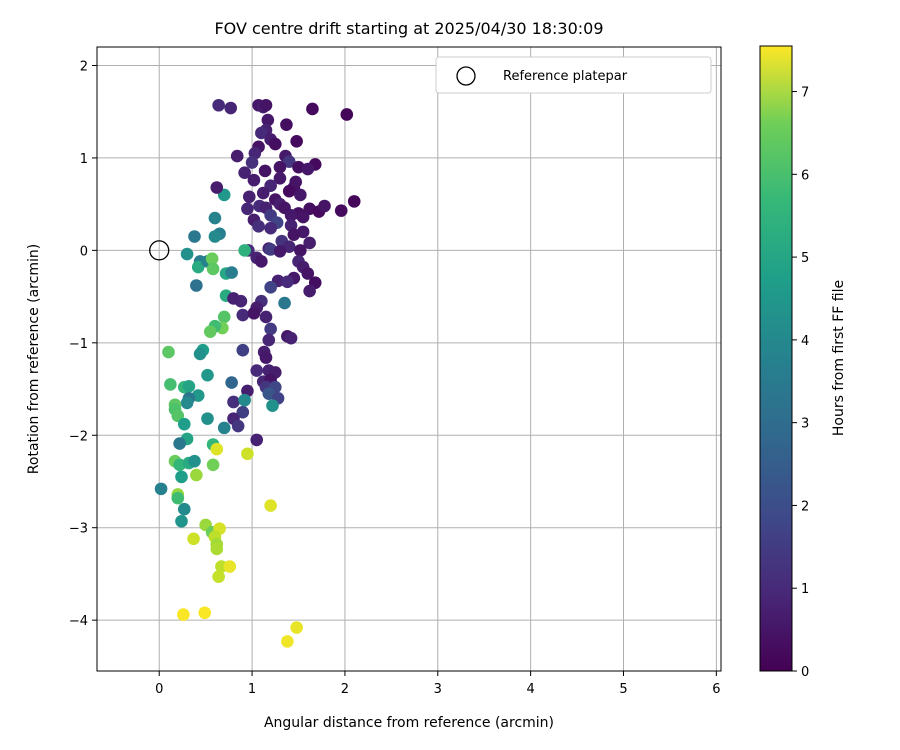 This screenshot has height=750, width=900. I want to click on x-tick-label: 5, so click(623, 689).